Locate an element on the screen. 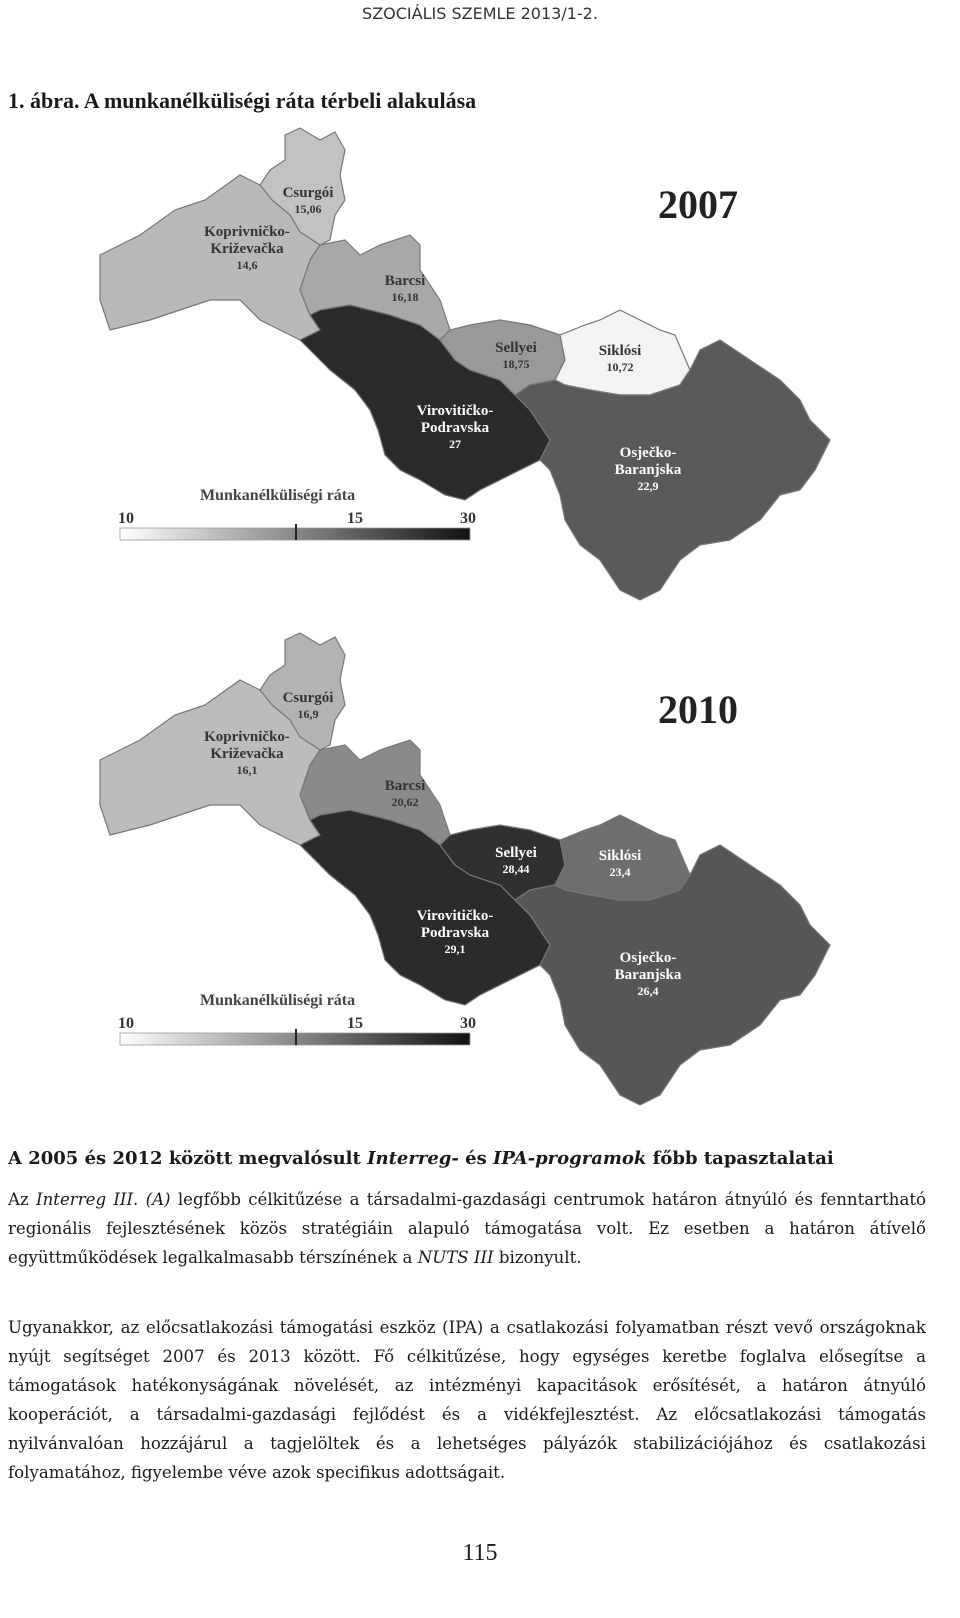  region-value: 26,4 is located at coordinates (648, 991).